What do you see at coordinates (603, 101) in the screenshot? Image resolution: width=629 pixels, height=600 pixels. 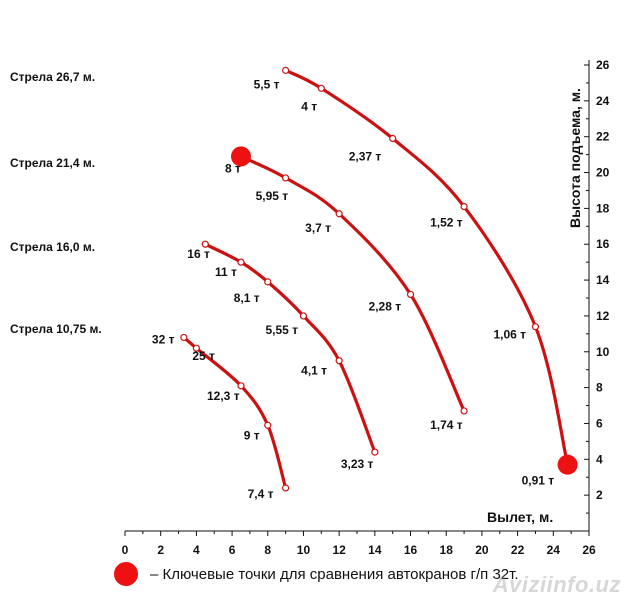 I see `y-tick-label: 24` at bounding box center [603, 101].